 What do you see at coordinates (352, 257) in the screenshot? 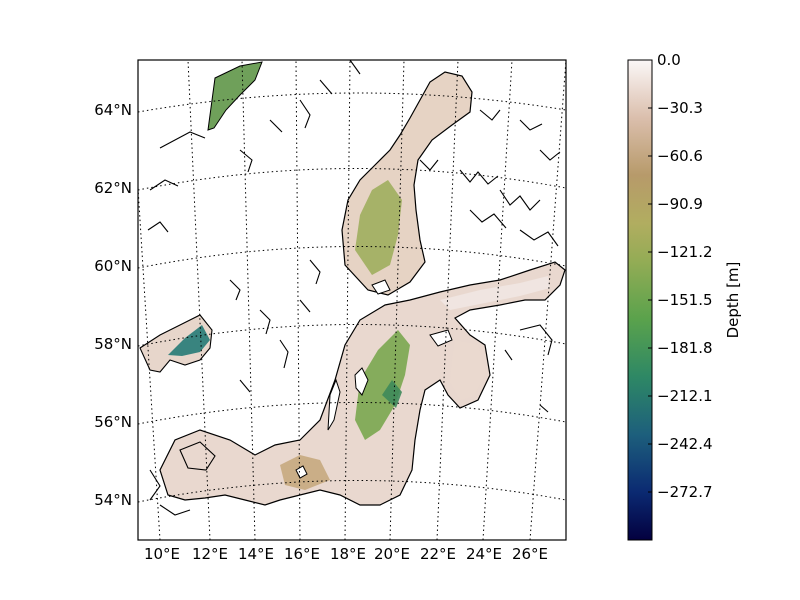
I see `parallel-60n` at bounding box center [352, 257].